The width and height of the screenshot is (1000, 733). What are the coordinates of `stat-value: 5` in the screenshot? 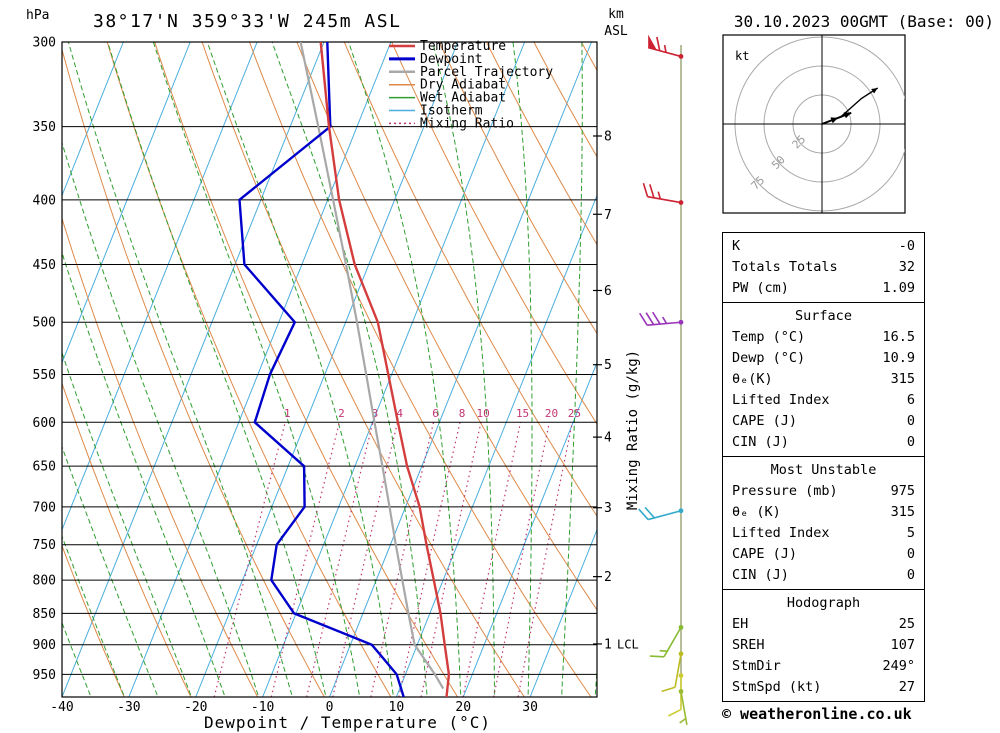 It's located at (910, 533).